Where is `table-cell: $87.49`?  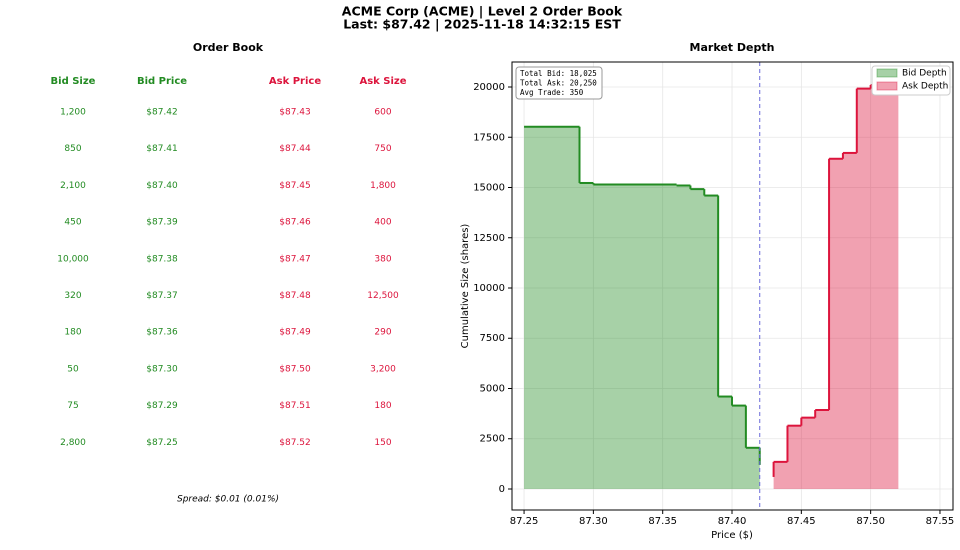 table-cell: $87.49 is located at coordinates (295, 333).